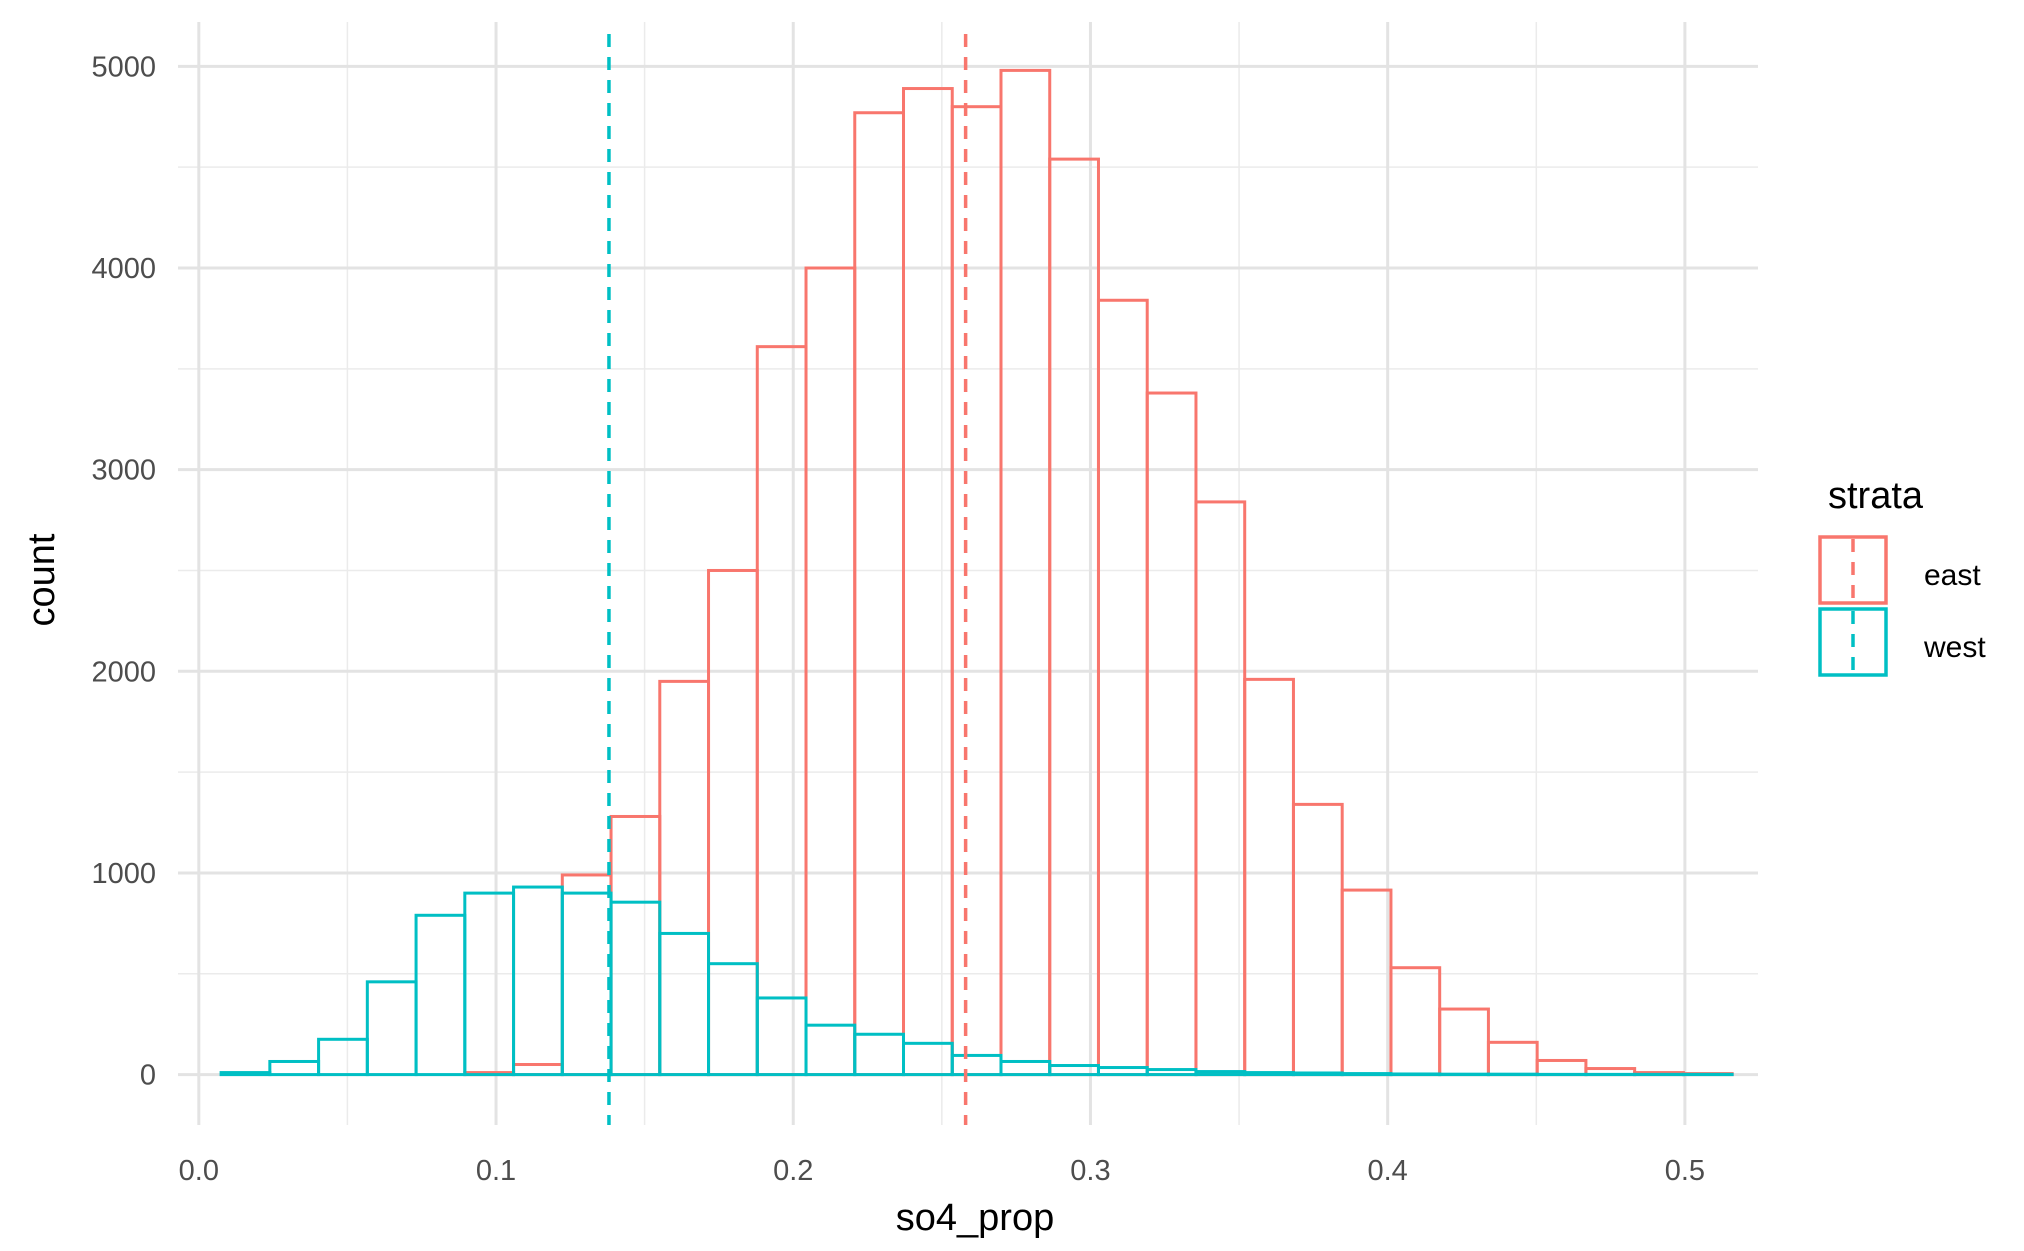 This screenshot has height=1251, width=2024. I want to click on legend-key-west, so click(1853, 642).